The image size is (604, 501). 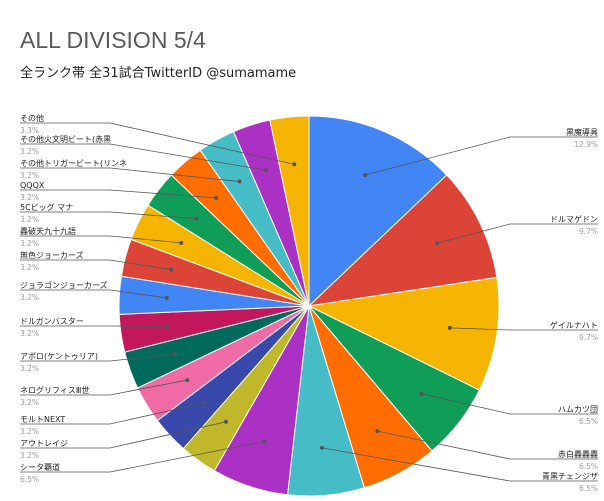 I want to click on slice-label: 5Cビッグ マナ, so click(x=46, y=207).